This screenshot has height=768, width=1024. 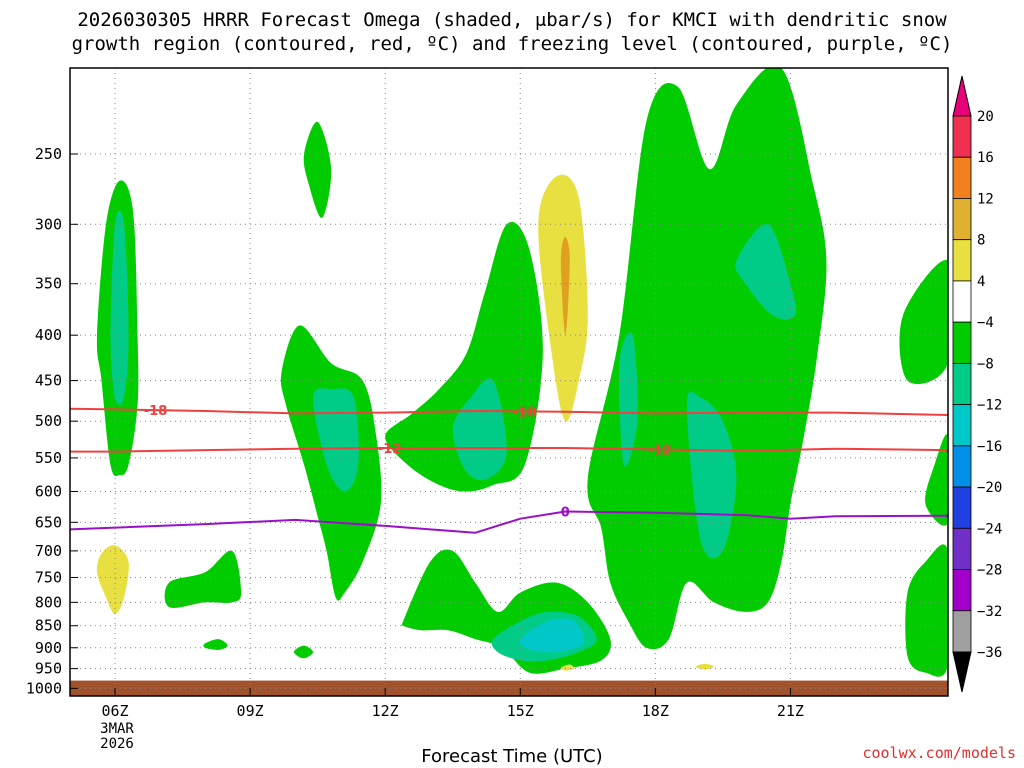 I want to click on ground-layer, so click(x=509, y=688).